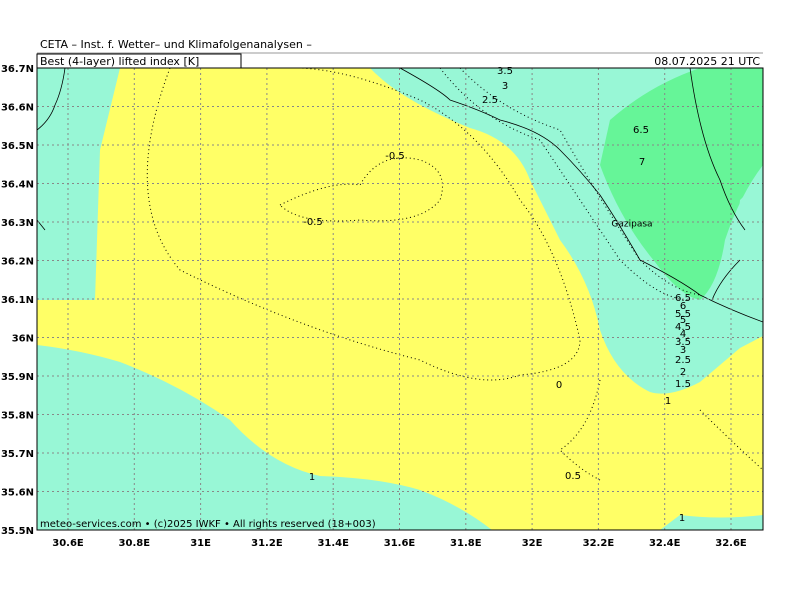  What do you see at coordinates (665, 543) in the screenshot?
I see `lon-label: 32.4E` at bounding box center [665, 543].